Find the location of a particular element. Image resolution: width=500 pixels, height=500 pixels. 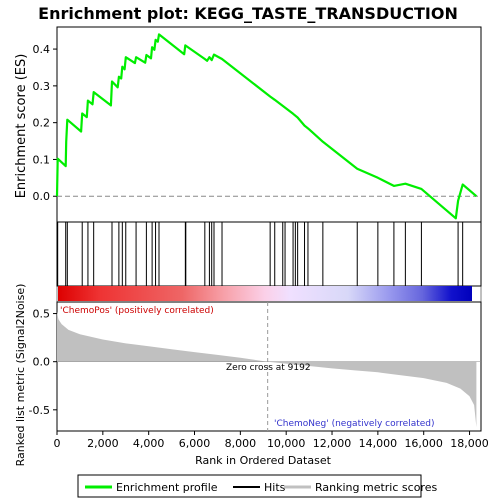

zero-cross-label: Zero cross at 9192 is located at coordinates (268, 368).